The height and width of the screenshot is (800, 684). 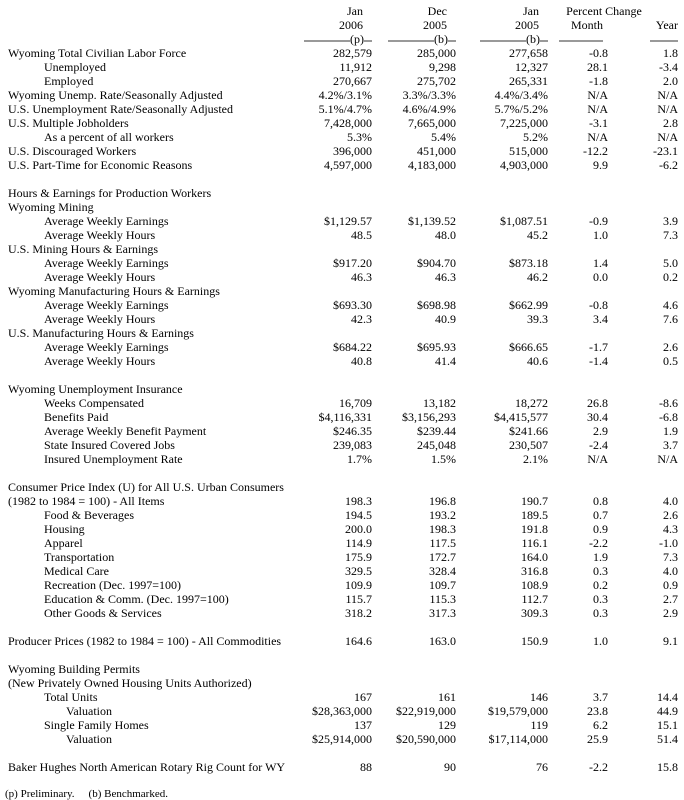 What do you see at coordinates (342, 543) in the screenshot?
I see `table-row: Apparel 114.9 117.5 116.1 -2.2 -1.0` at bounding box center [342, 543].